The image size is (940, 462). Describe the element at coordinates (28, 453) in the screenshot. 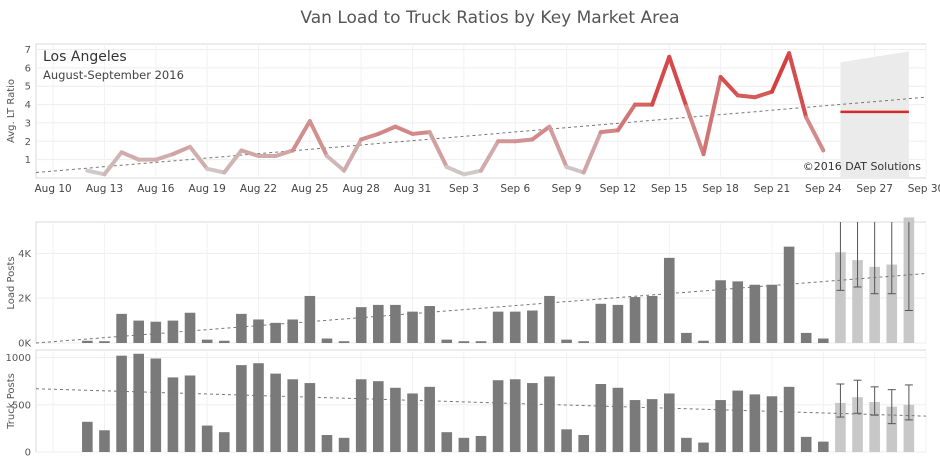

I see `truck-posts-y-tick-label: 0` at that location.